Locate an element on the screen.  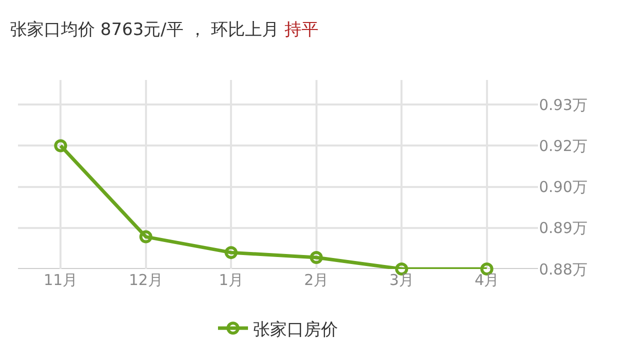
y-tick-label: 0.93万 is located at coordinates (563, 105).